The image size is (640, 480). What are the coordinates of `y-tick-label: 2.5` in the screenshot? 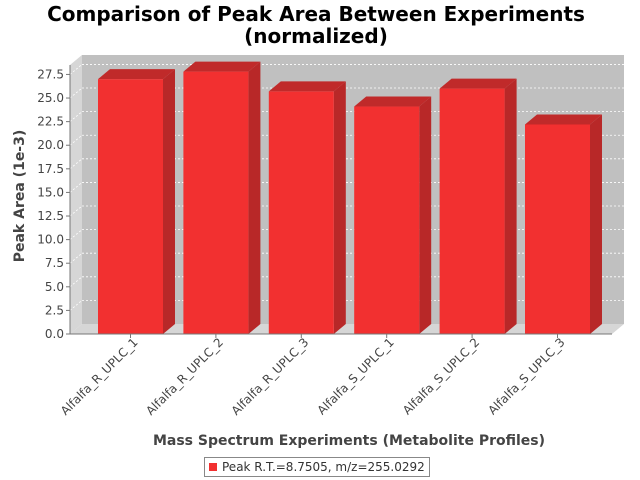 It's located at (54, 310).